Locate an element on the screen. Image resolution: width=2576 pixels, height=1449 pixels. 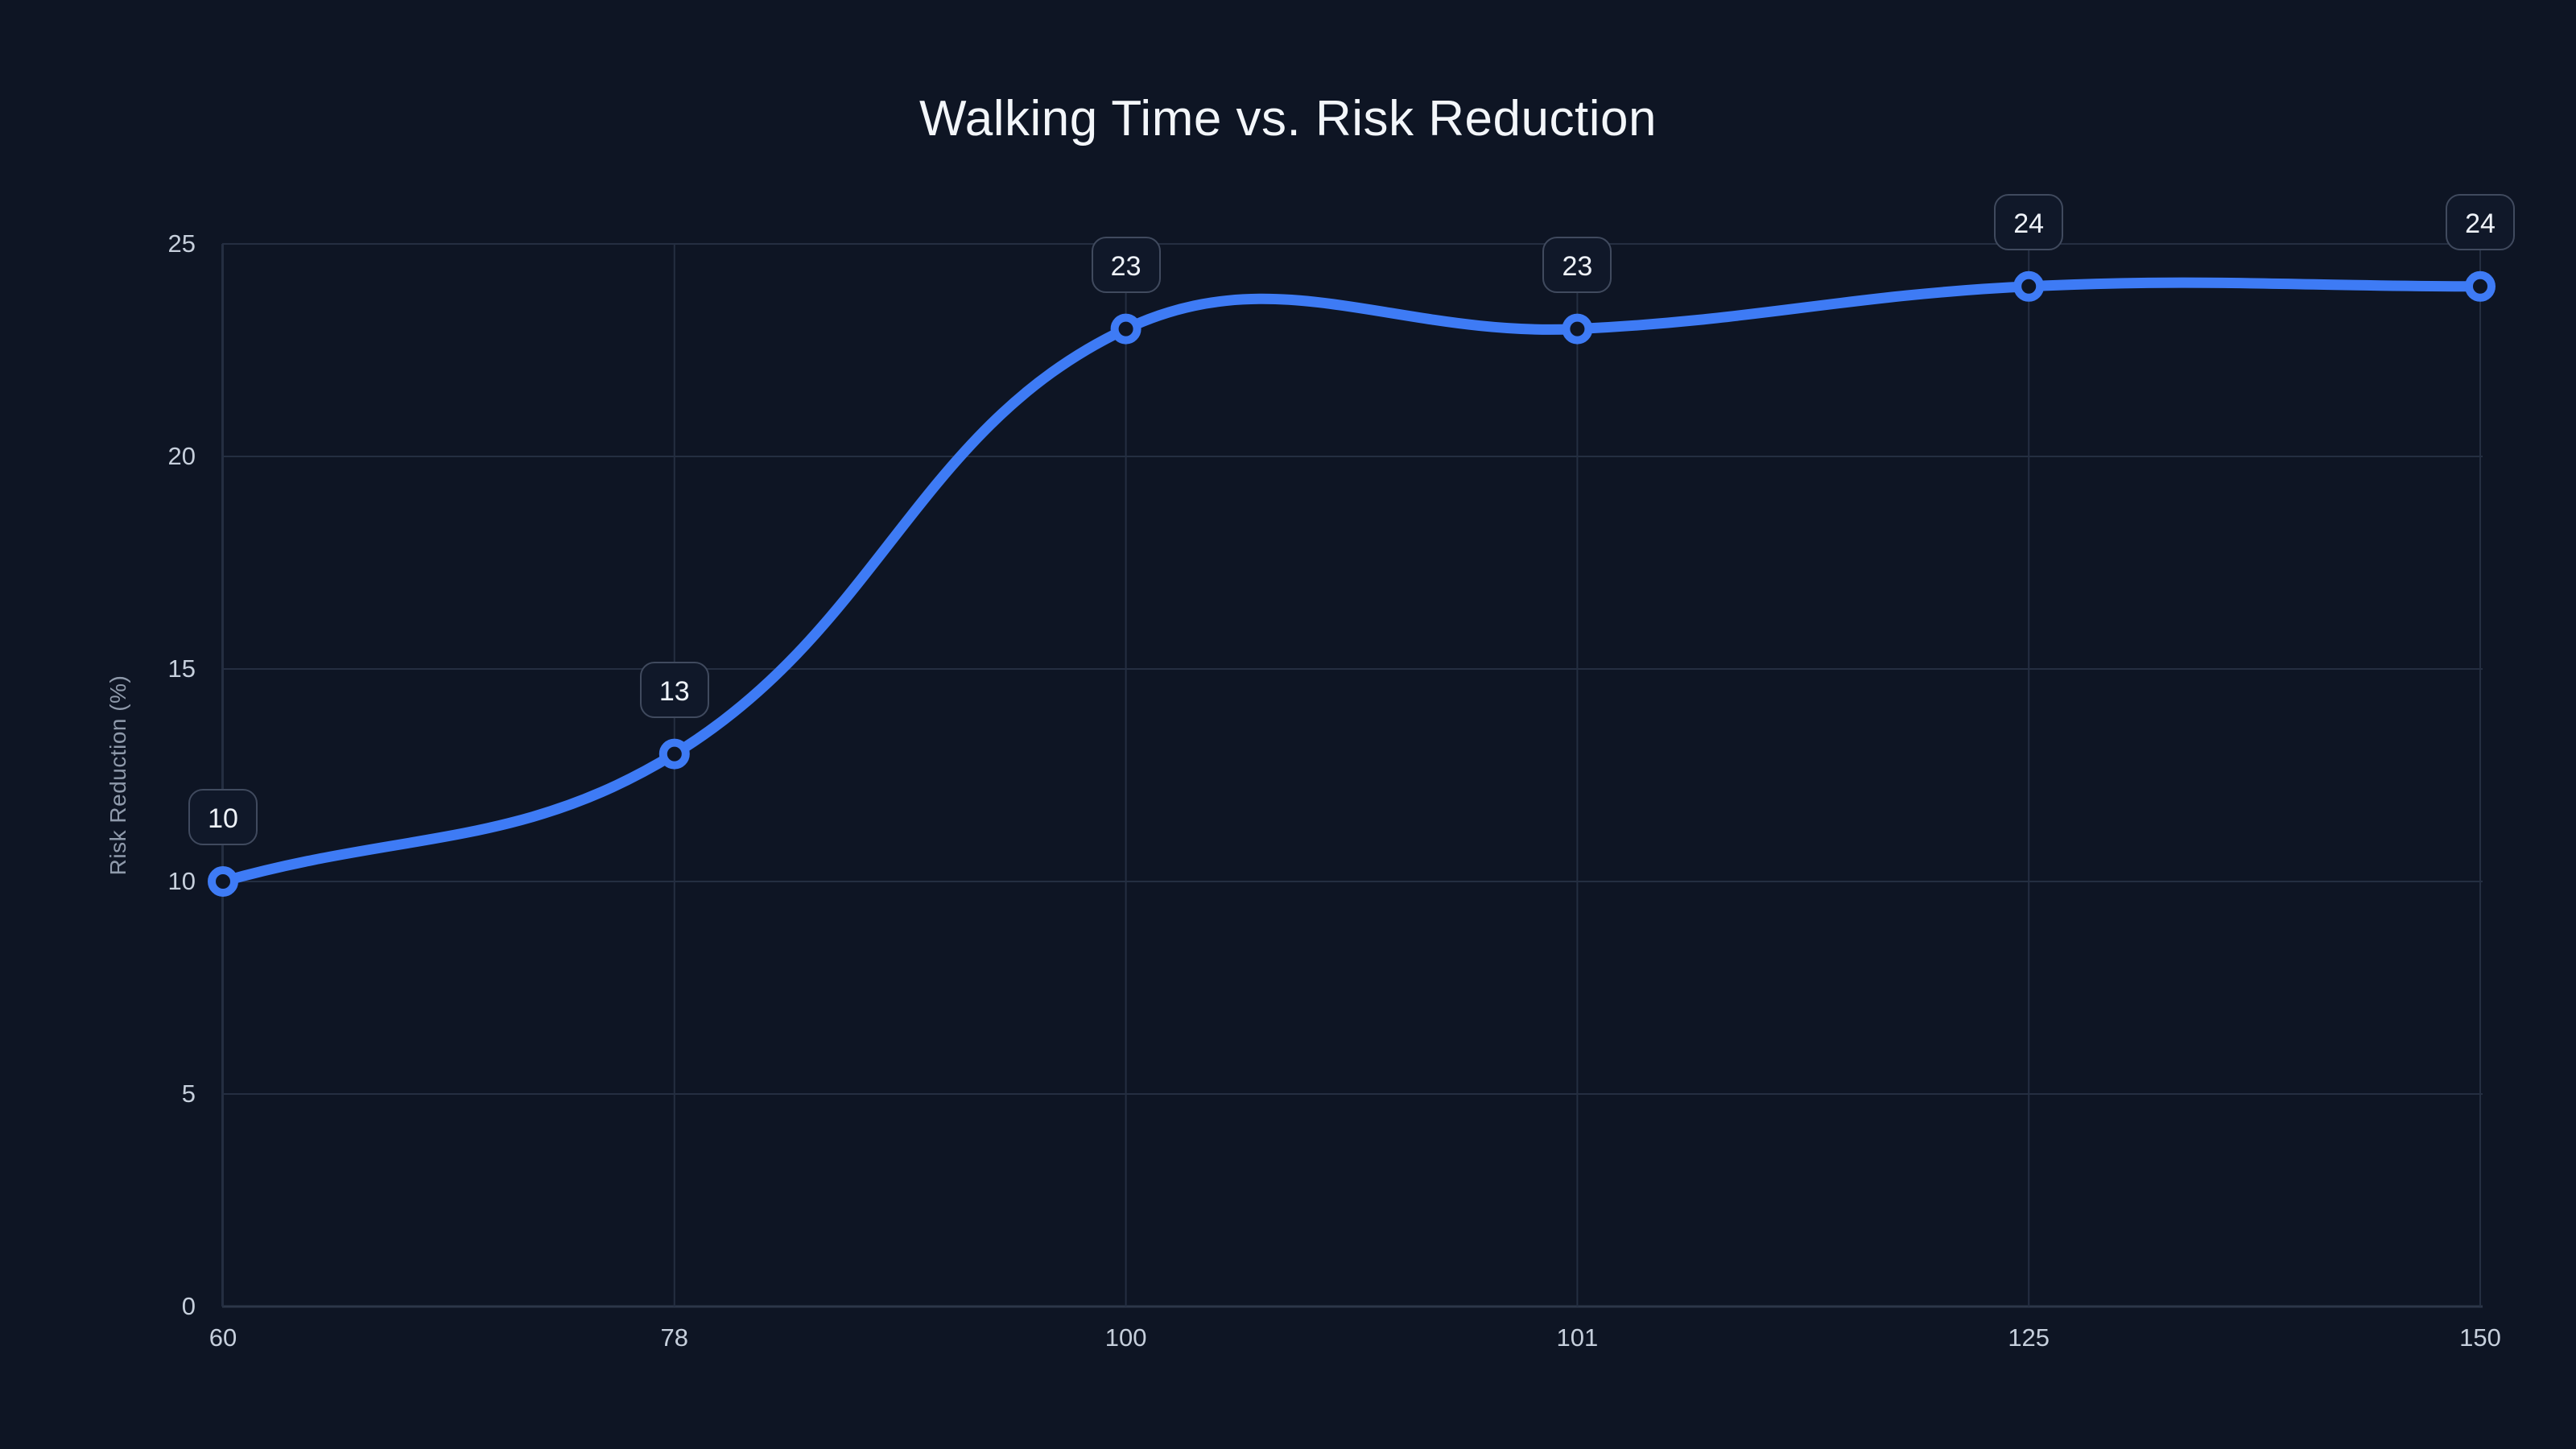
data-point-label: 13 is located at coordinates (674, 689).